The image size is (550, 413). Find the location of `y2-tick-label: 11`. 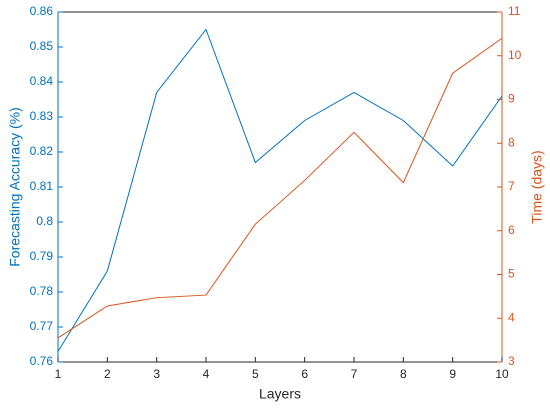

y2-tick-label: 11 is located at coordinates (514, 11).